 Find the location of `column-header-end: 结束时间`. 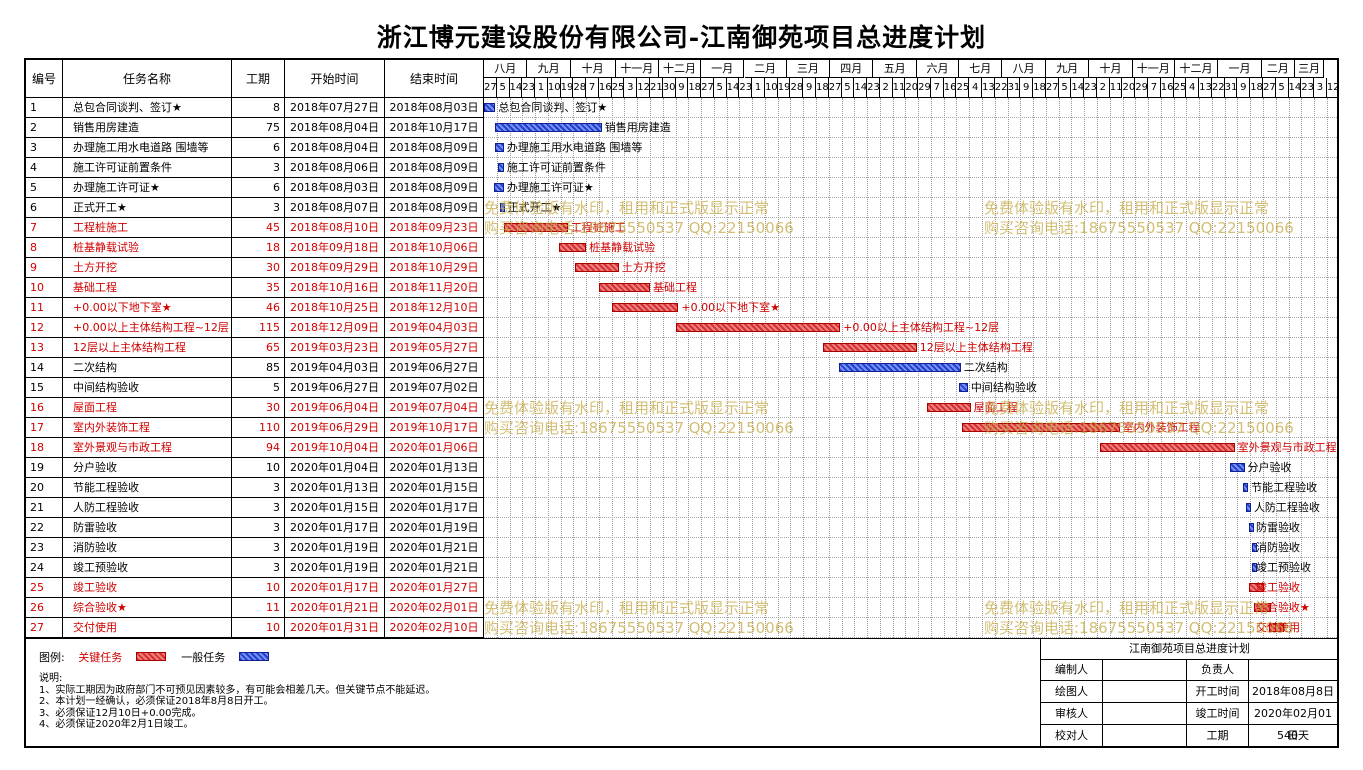

column-header-end: 结束时间 is located at coordinates (434, 79).